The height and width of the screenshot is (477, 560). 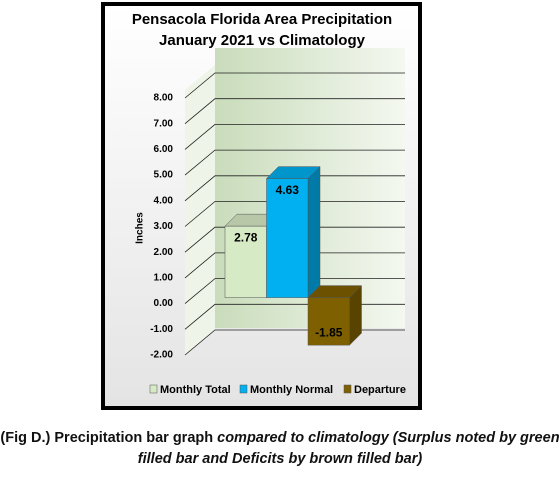 I want to click on y-tick-label: 8.00, so click(x=164, y=98).